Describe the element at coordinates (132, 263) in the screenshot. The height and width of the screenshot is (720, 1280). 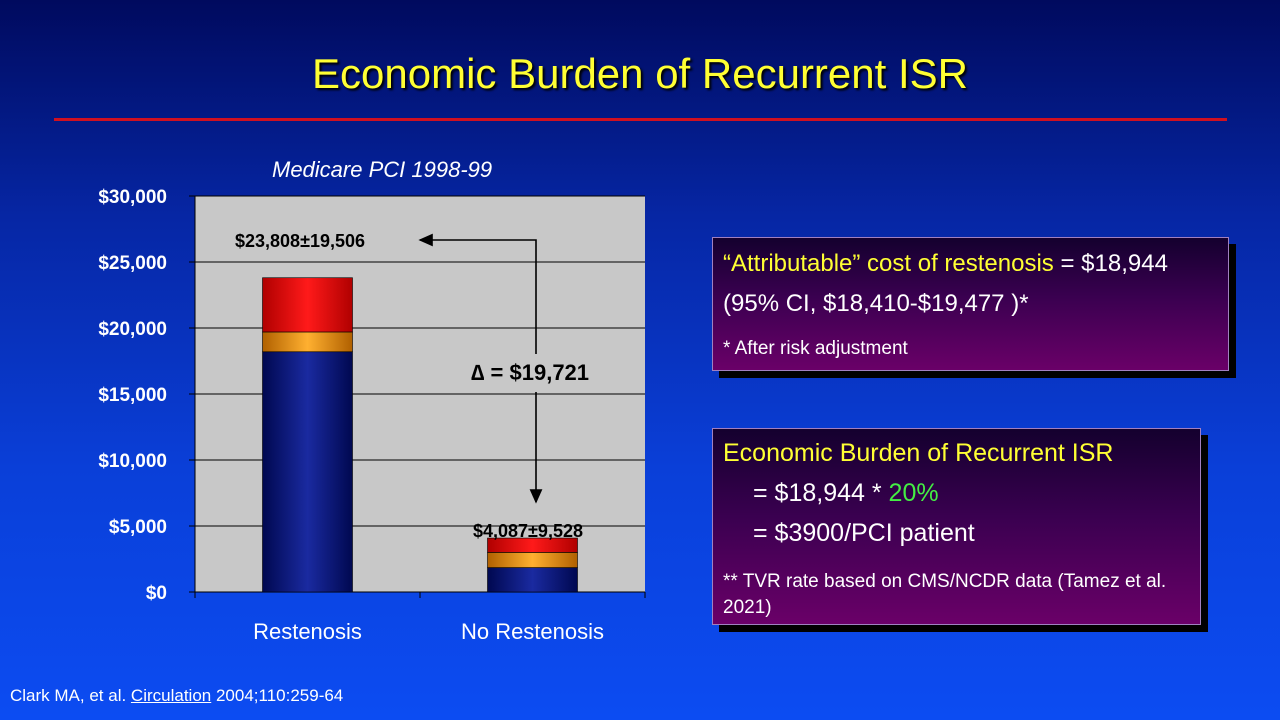
I see `y-tick-label: $25,000` at that location.